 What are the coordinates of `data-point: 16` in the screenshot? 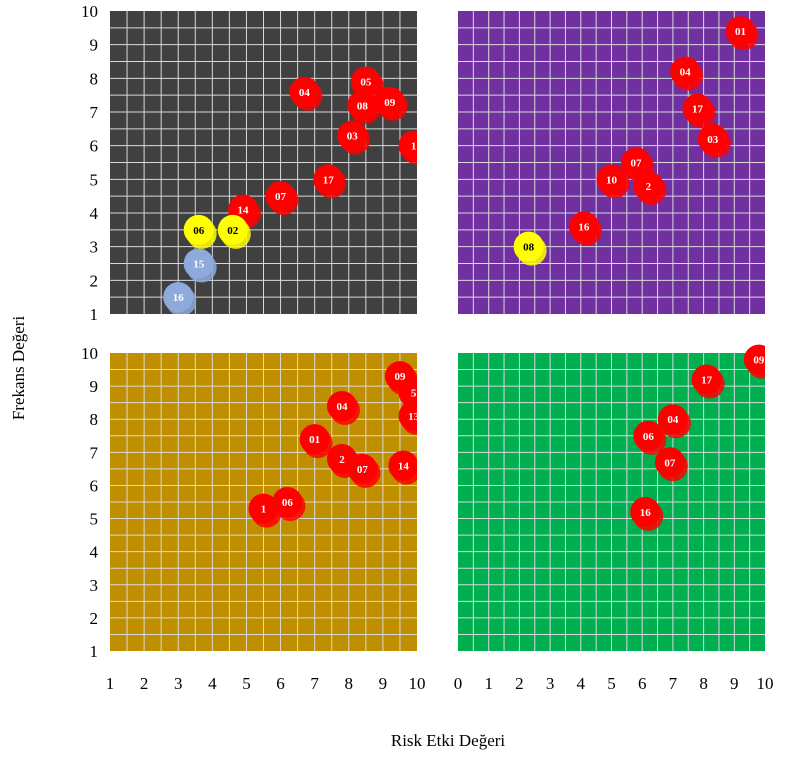 It's located at (647, 513).